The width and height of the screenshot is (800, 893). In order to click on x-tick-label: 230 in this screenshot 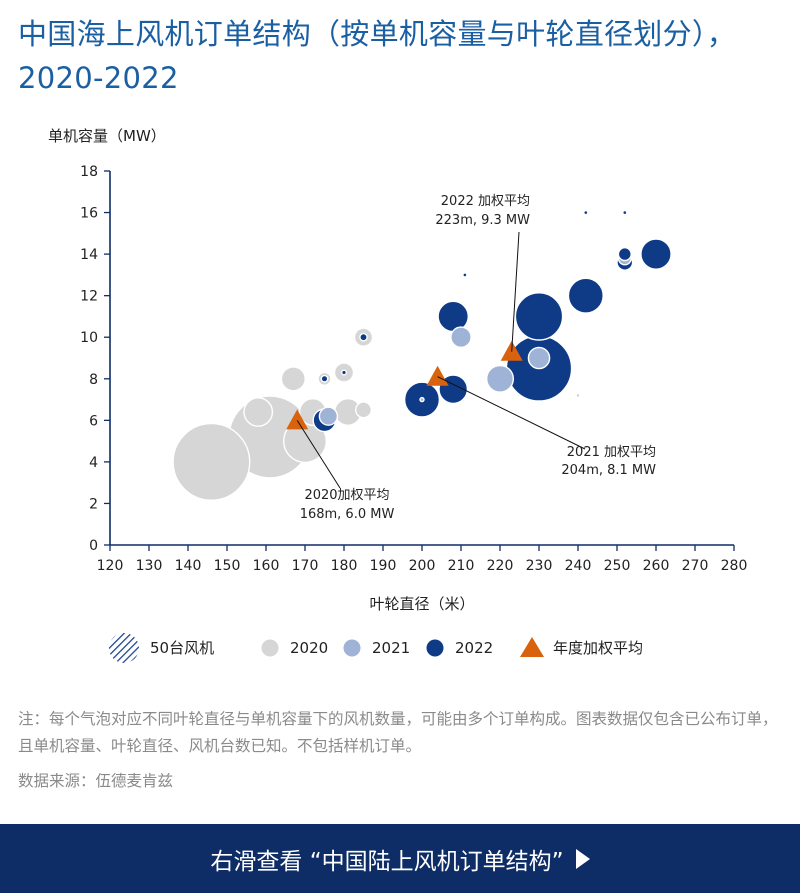, I will do `click(539, 566)`.